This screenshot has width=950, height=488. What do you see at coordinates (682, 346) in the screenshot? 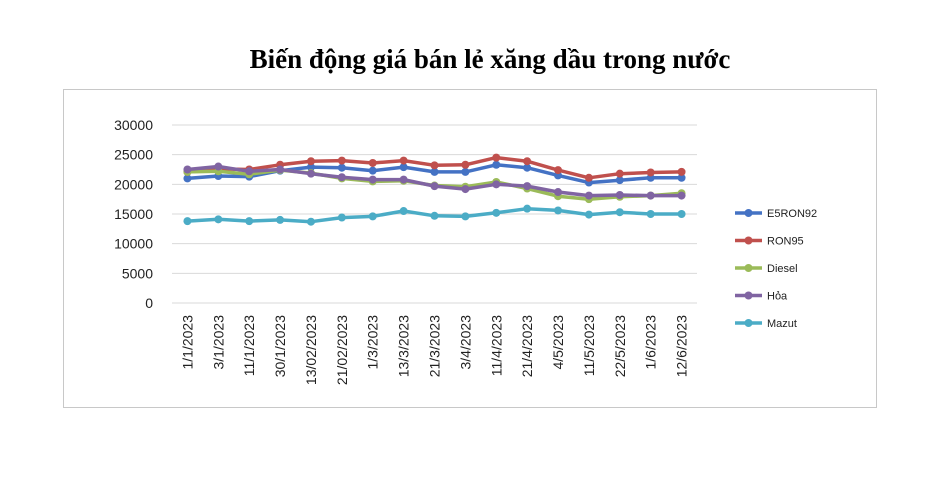
I see `x-tick-label: 12/6/2023` at bounding box center [682, 346].